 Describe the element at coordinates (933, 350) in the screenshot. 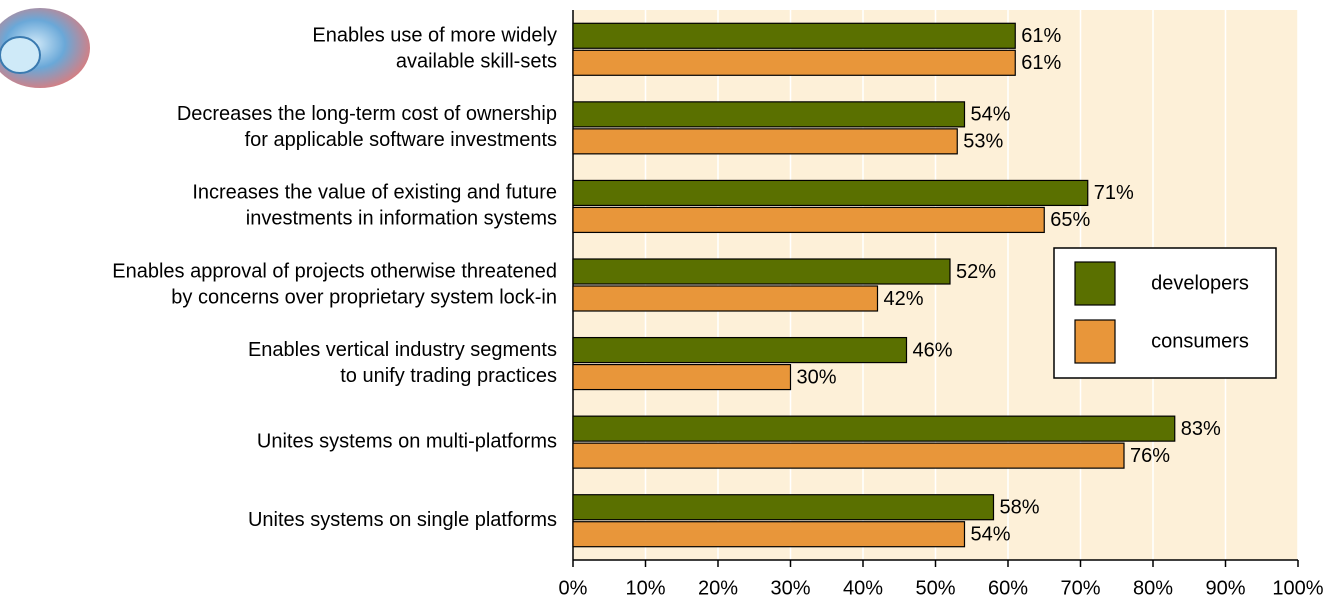

I see `value-label: 46%` at that location.